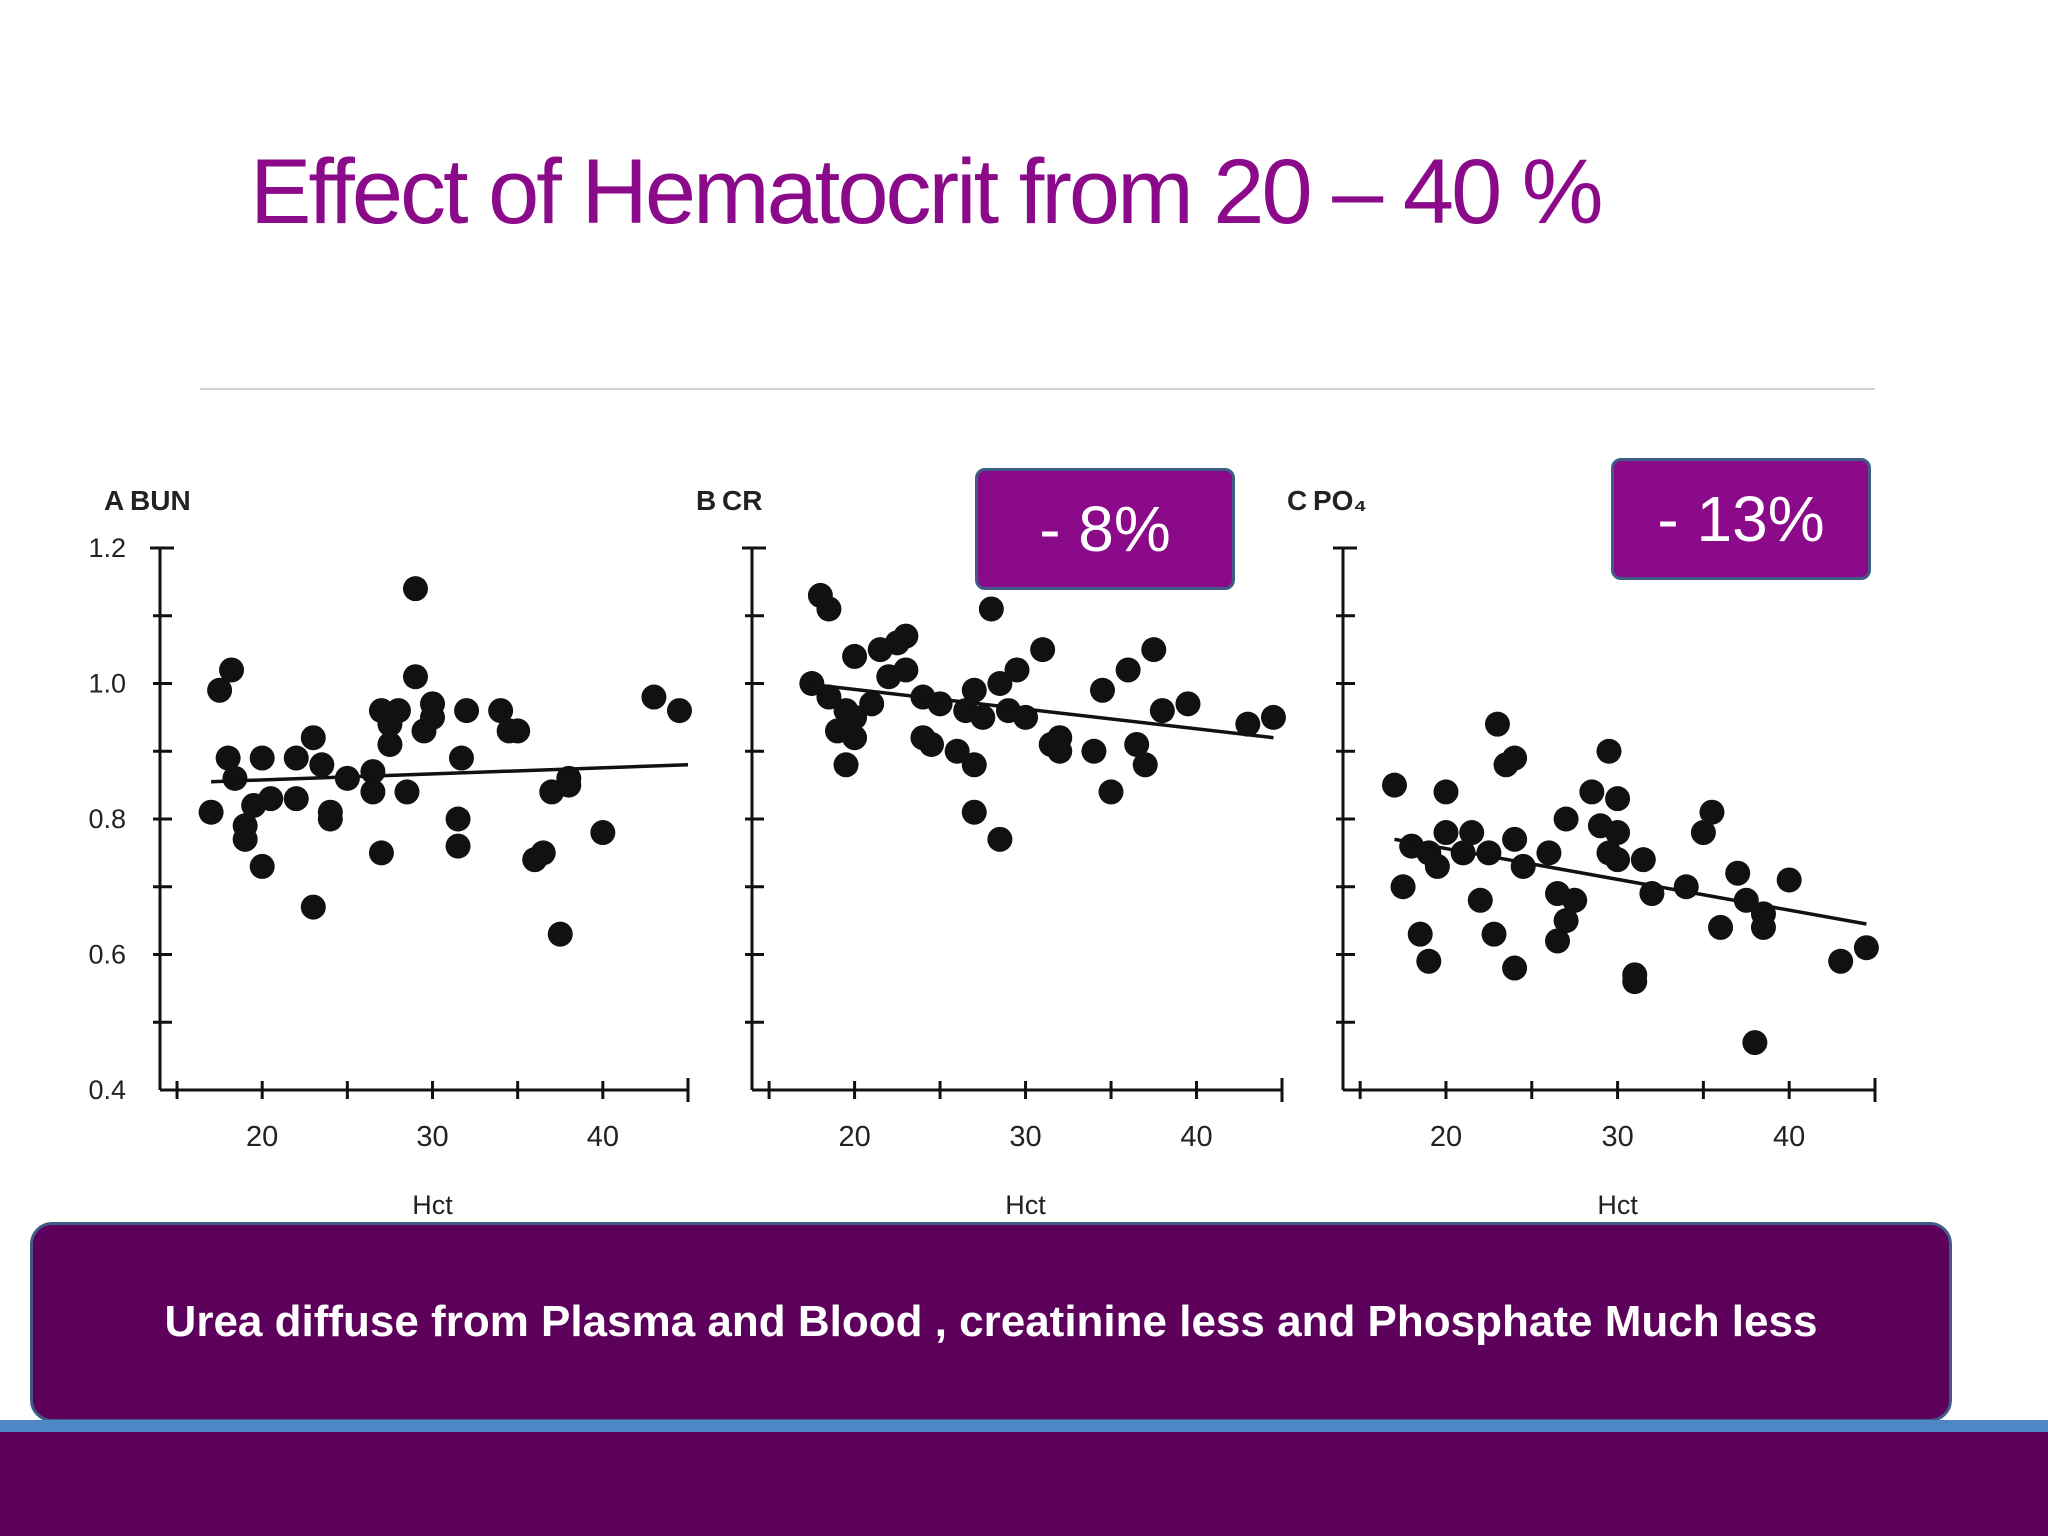  I want to click on chart-c-panel-letter: C, so click(1297, 500).